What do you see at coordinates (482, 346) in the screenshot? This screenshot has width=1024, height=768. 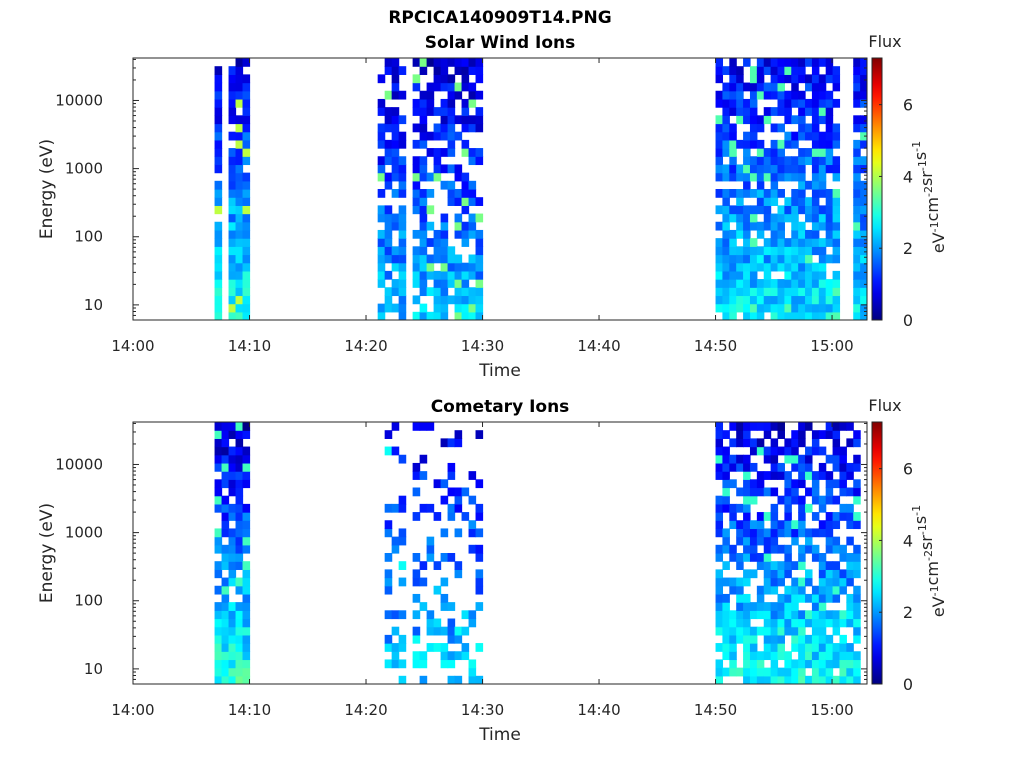 I see `x-tick-label: 14:30` at bounding box center [482, 346].